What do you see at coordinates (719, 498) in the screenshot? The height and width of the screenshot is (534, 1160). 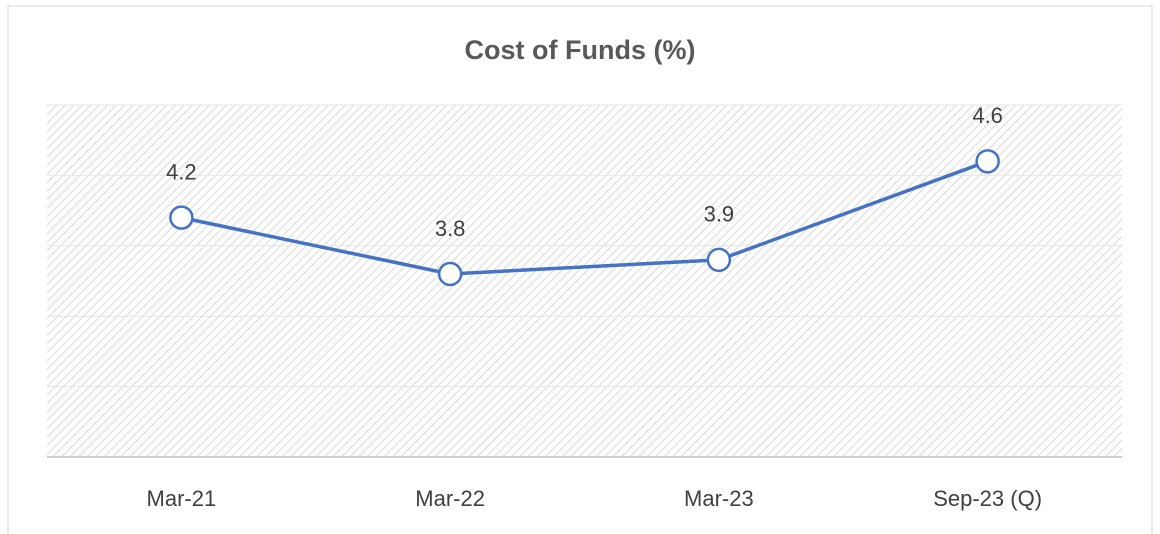 I see `x-tick-label: Mar-23` at bounding box center [719, 498].